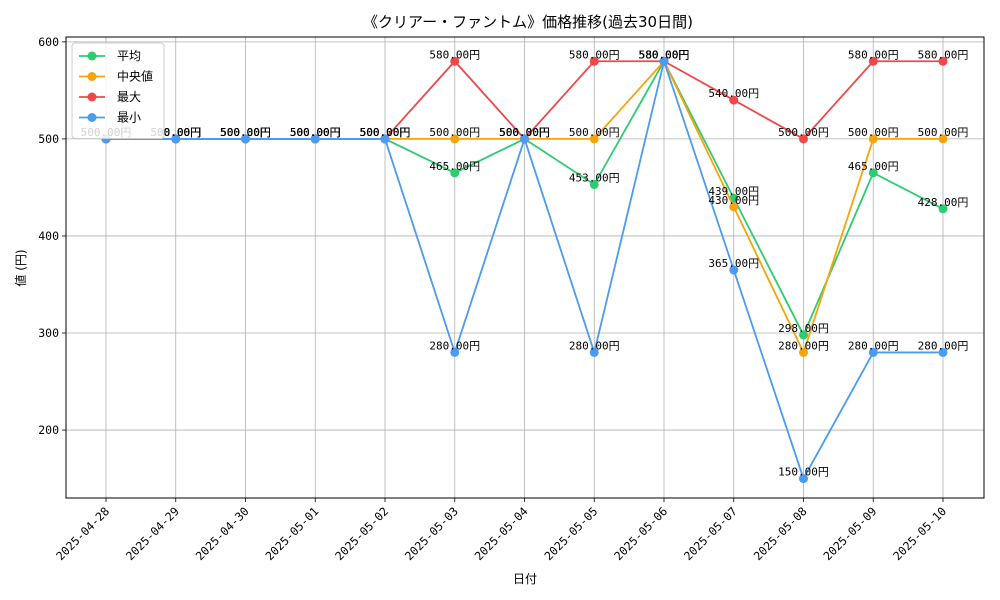 This screenshot has height=600, width=1000. I want to click on legend-label: 平均, so click(129, 56).